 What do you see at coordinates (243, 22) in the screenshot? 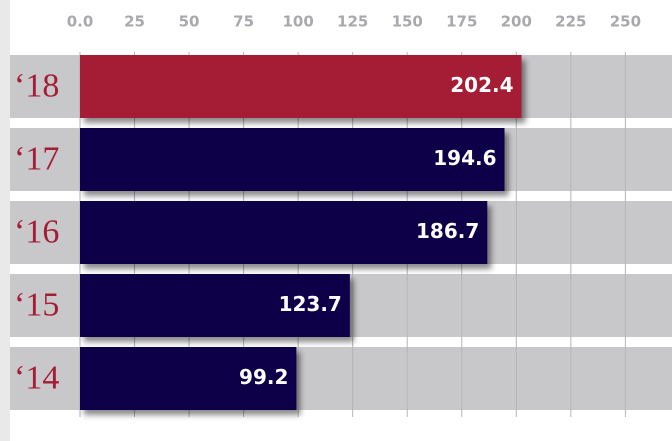
I see `x-tick-label: 75` at bounding box center [243, 22].